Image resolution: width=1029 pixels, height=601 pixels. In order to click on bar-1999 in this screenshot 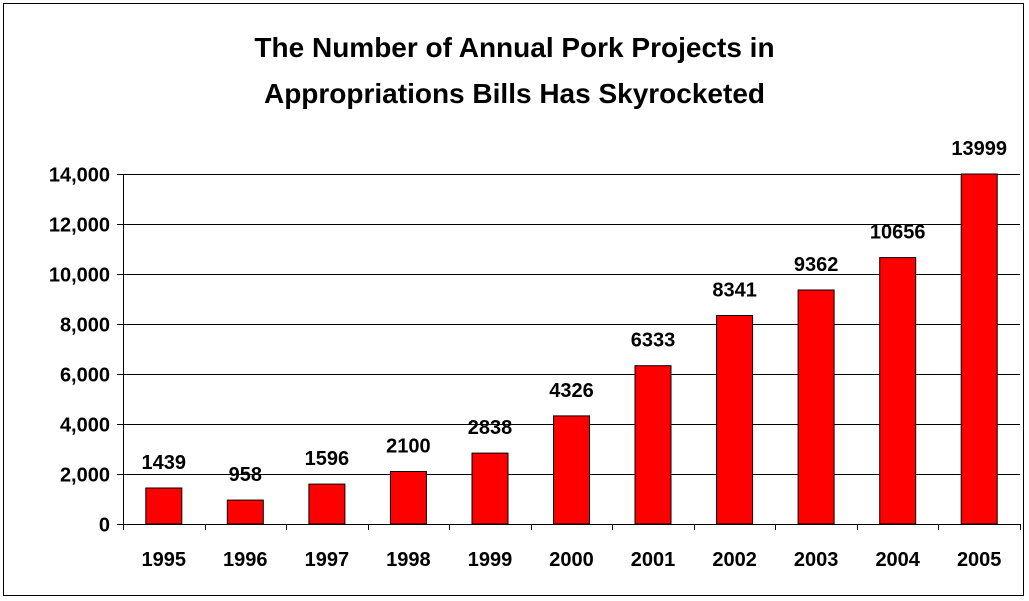, I will do `click(490, 488)`.